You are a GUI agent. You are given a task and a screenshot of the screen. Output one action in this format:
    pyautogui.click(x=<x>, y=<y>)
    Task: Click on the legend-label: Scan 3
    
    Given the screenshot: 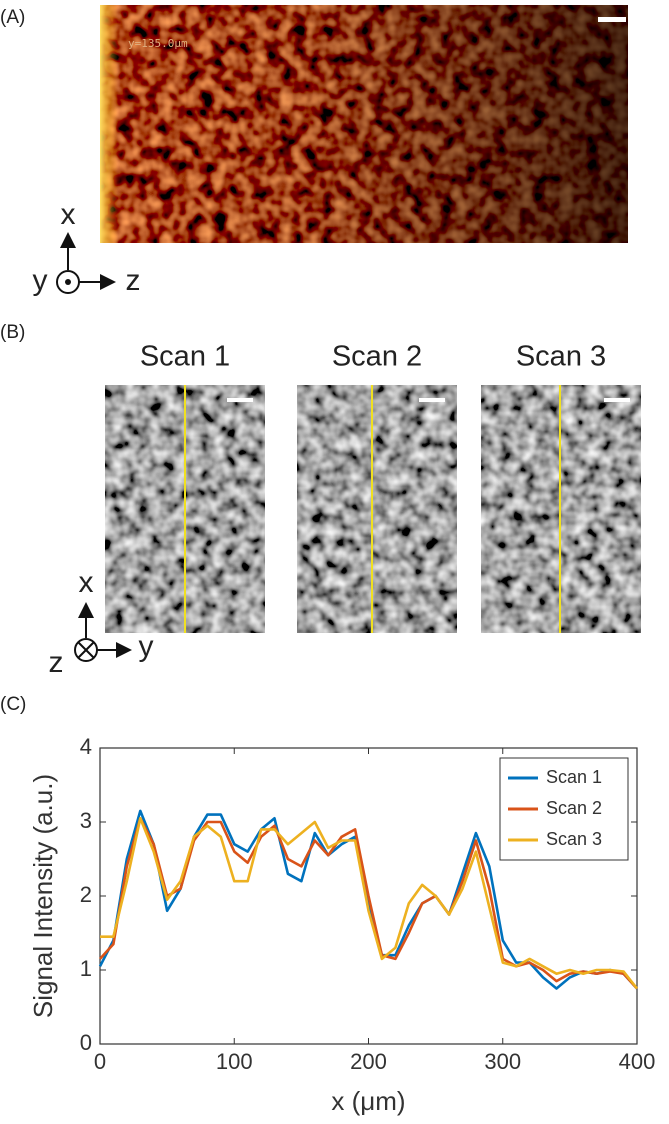 What is the action you would take?
    pyautogui.click(x=574, y=839)
    